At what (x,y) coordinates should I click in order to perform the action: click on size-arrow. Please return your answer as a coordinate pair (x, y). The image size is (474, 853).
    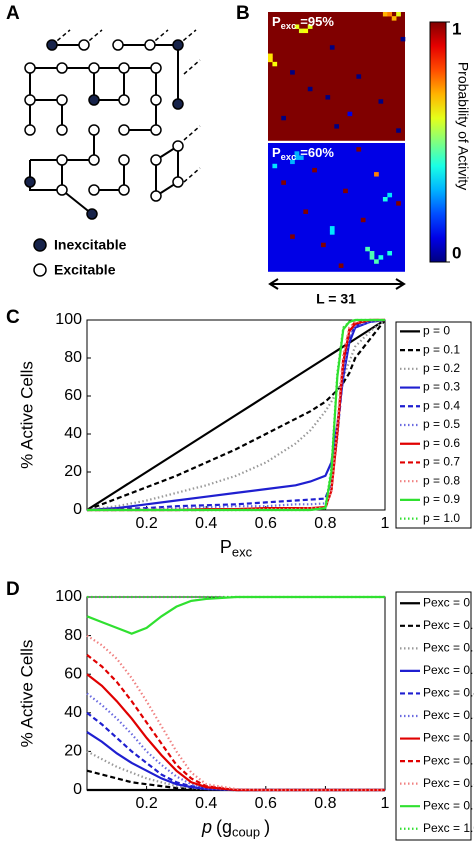
    Looking at the image, I should click on (337, 284).